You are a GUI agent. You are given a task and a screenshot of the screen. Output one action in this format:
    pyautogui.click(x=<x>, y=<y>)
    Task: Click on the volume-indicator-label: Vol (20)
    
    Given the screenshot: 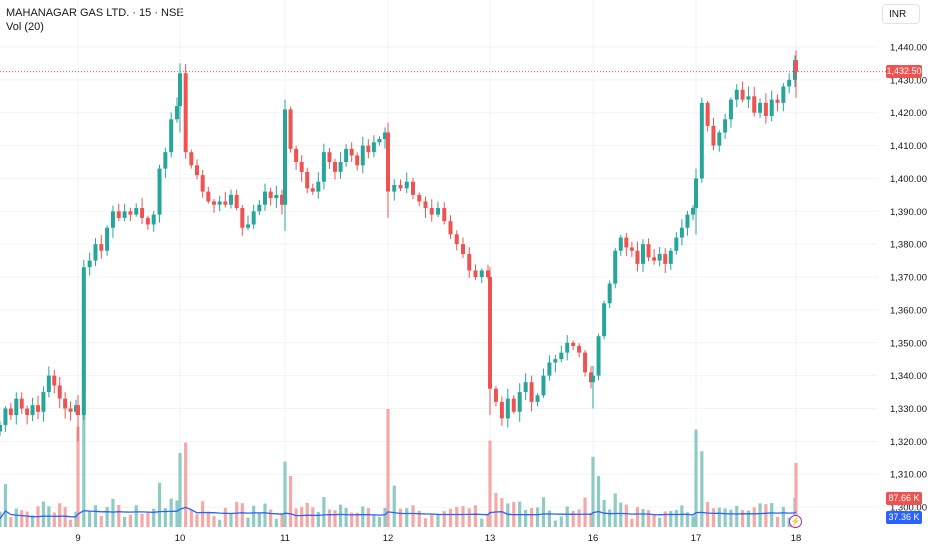 What is the action you would take?
    pyautogui.click(x=25, y=27)
    